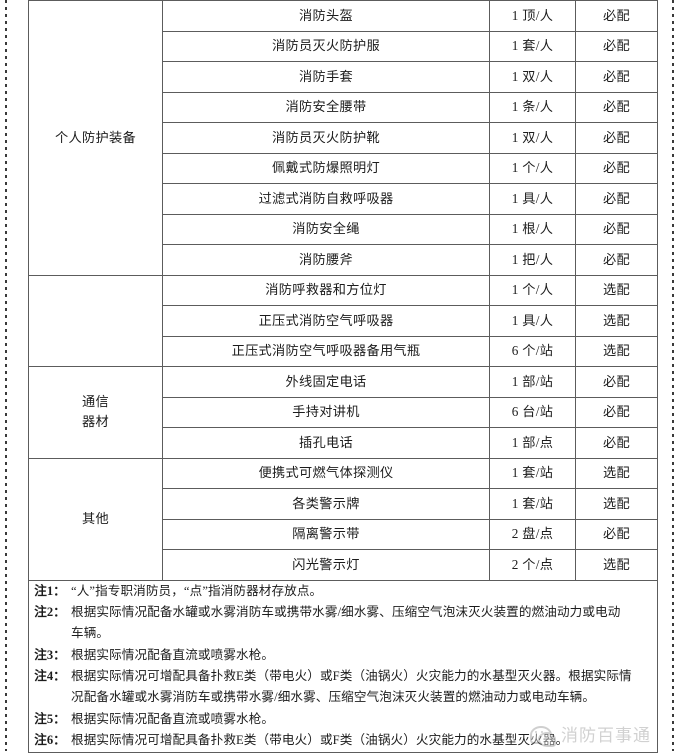 The image size is (681, 753). I want to click on equipment-name-cell: 消防安全腰带, so click(326, 107).